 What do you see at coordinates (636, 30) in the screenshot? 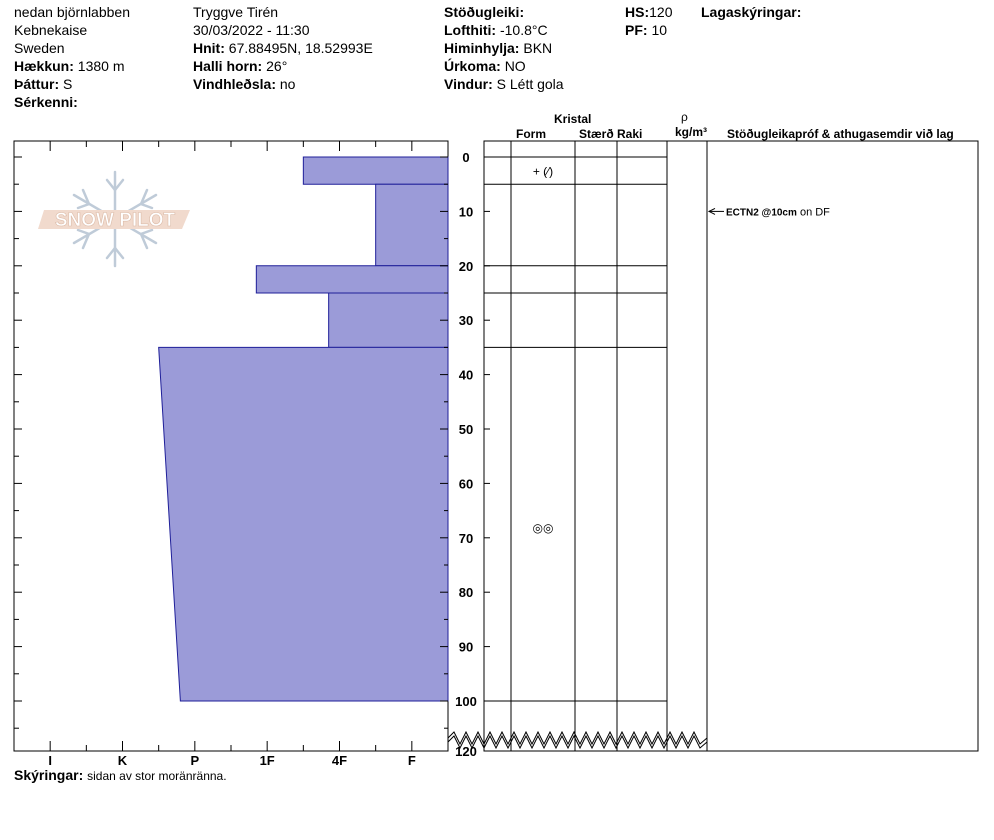
I see `pf-label: PF:` at bounding box center [636, 30].